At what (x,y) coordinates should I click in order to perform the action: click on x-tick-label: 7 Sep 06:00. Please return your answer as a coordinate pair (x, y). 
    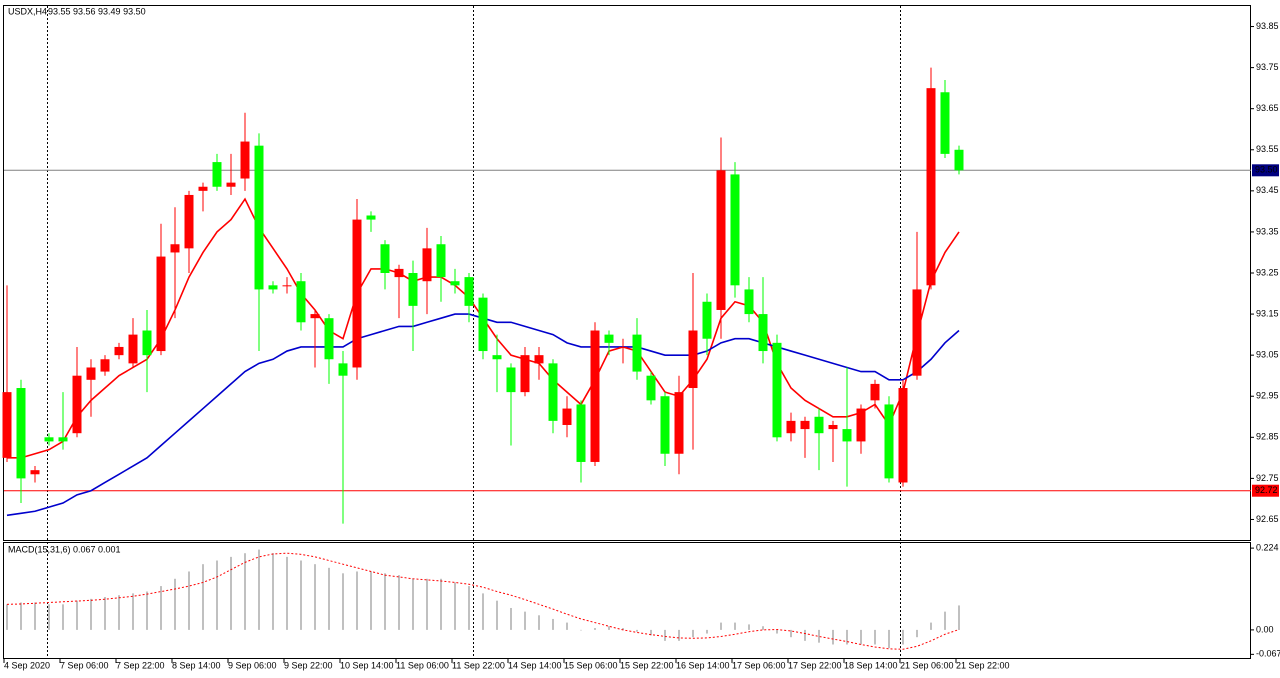
    Looking at the image, I should click on (84, 665).